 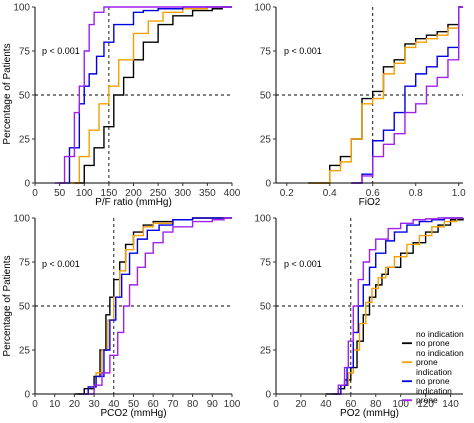 What do you see at coordinates (232, 193) in the screenshot?
I see `x-tick-label: 400` at bounding box center [232, 193].